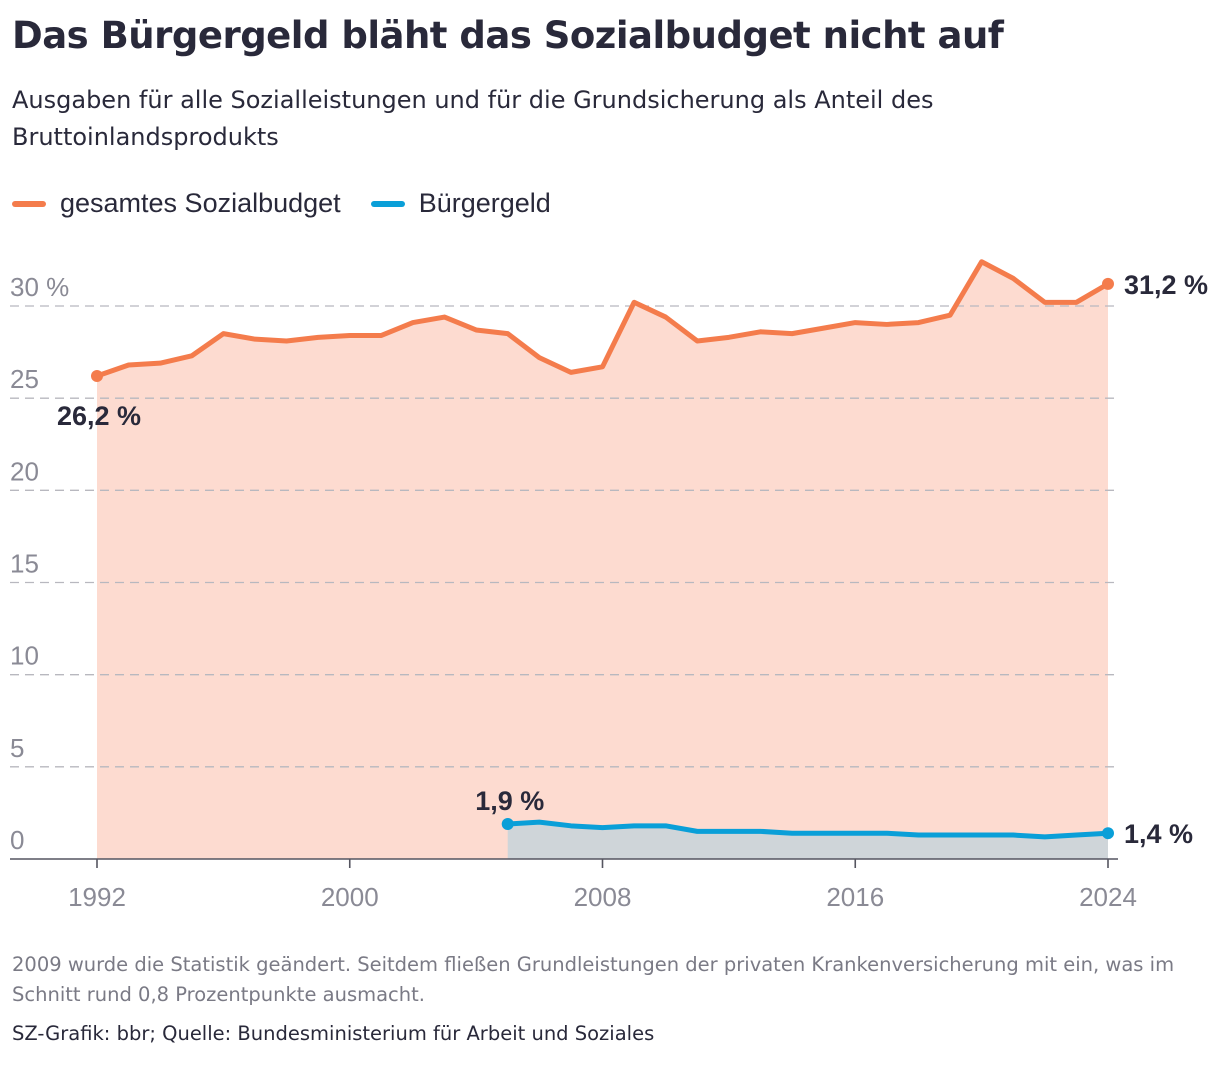 This screenshot has height=1066, width=1220. What do you see at coordinates (808, 829) in the screenshot?
I see `series-line-buergergeld` at bounding box center [808, 829].